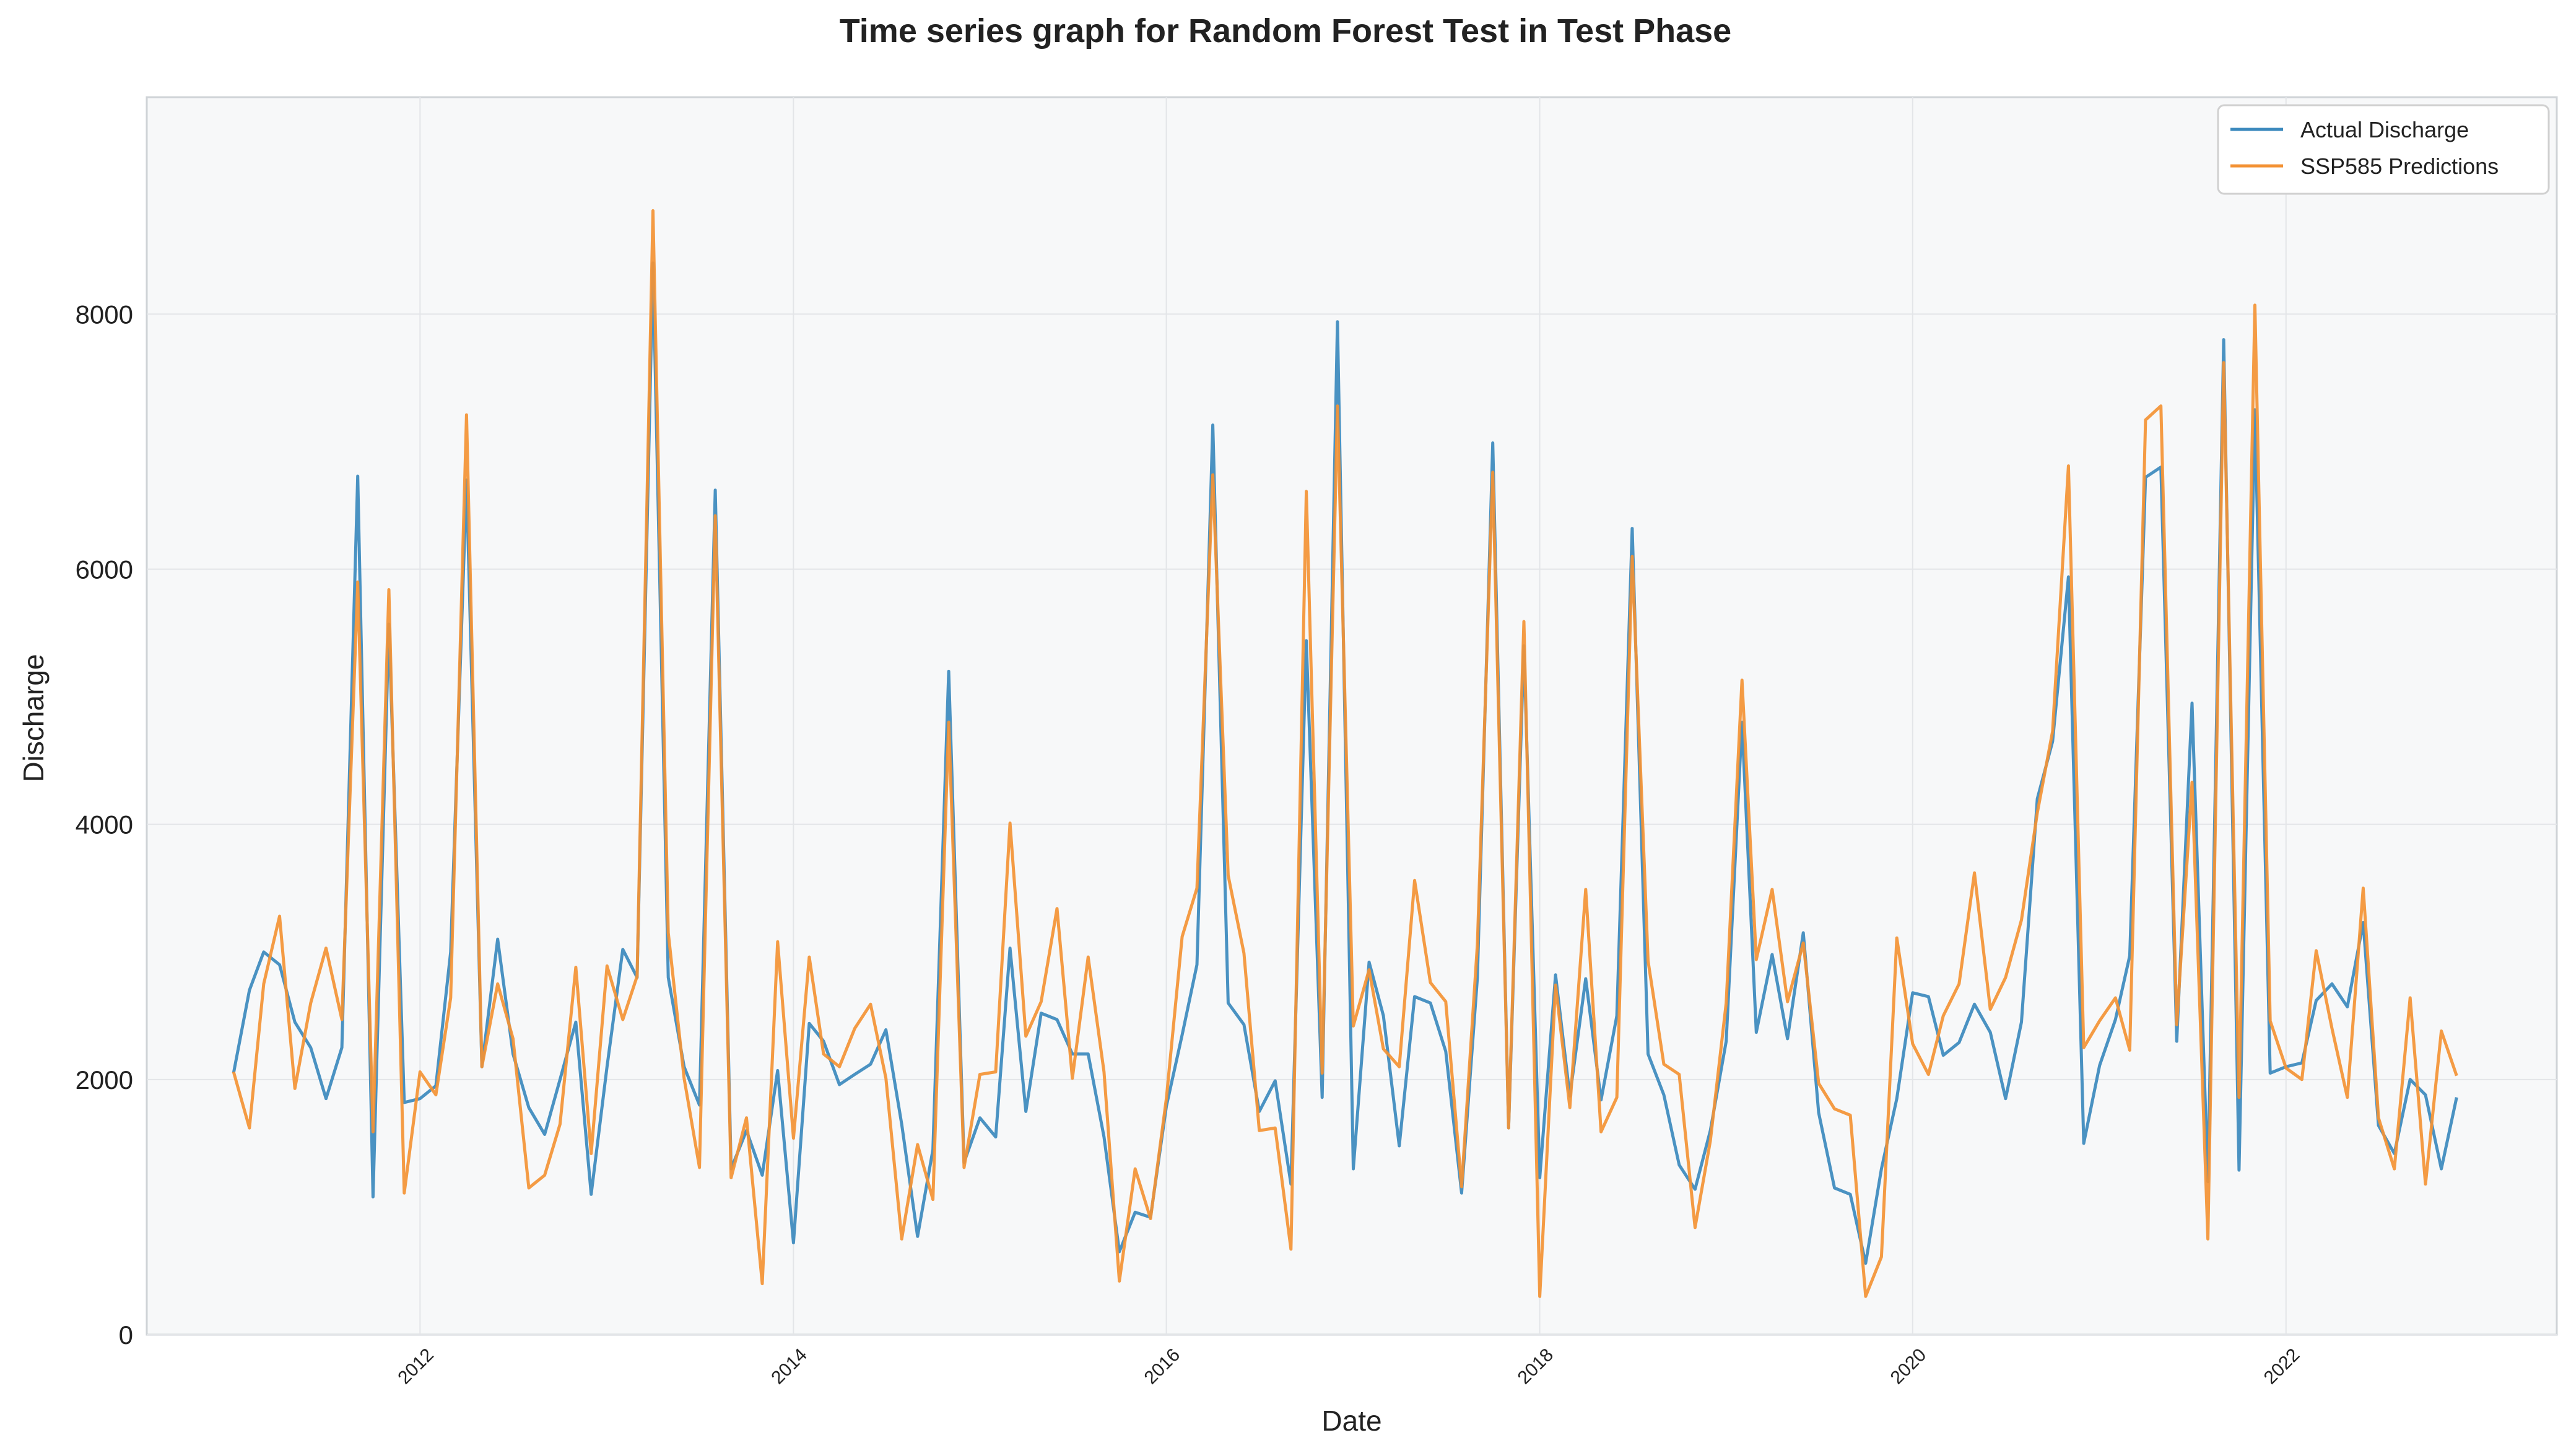 The height and width of the screenshot is (1456, 2571). I want to click on legend-label-ssp585-predictions: SSP585 Predictions, so click(2399, 166).